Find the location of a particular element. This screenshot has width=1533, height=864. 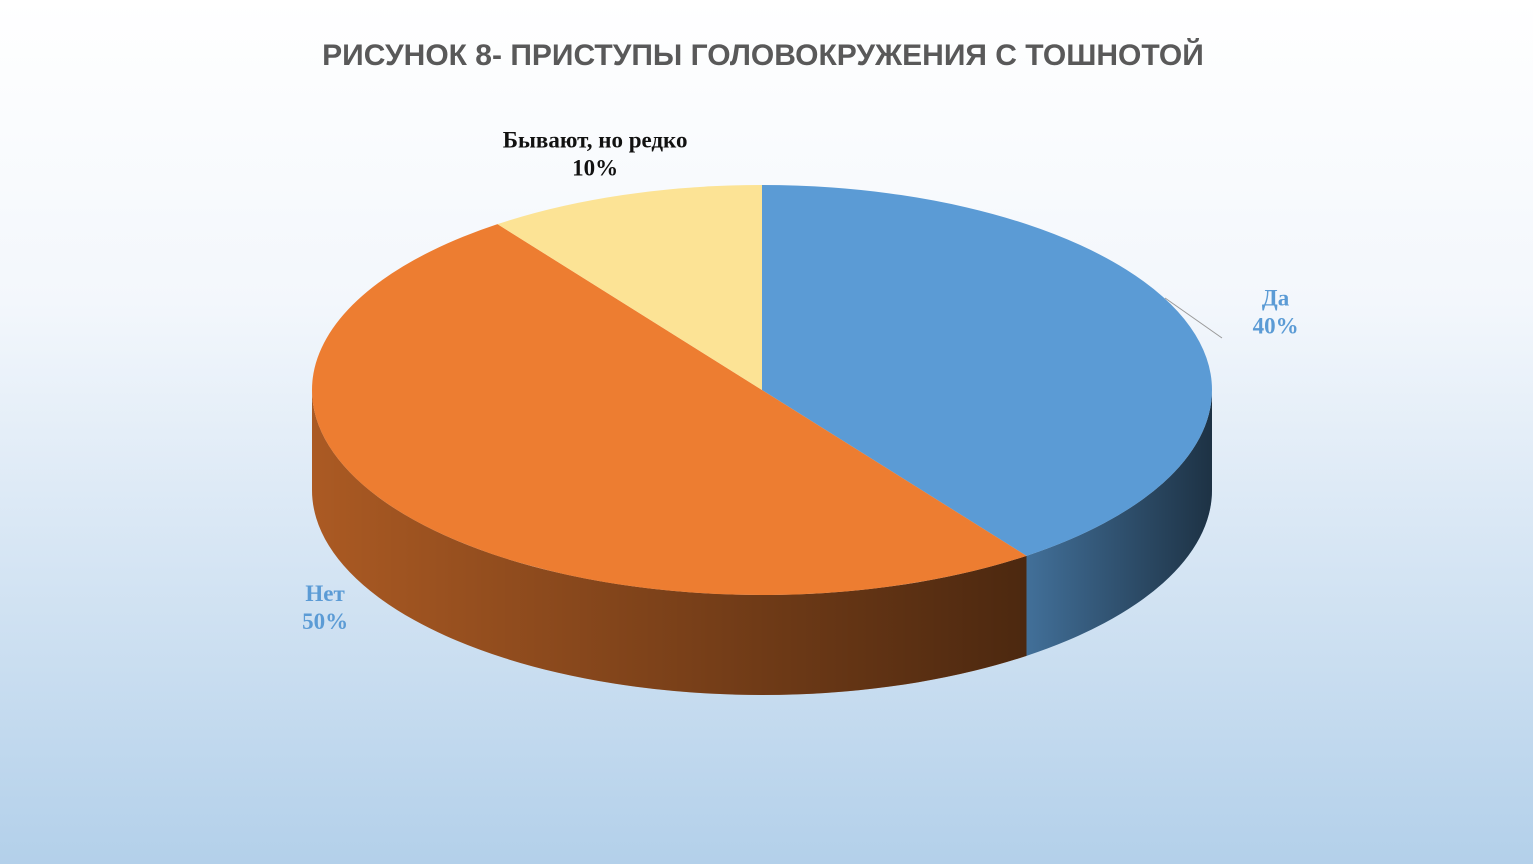

slice-label: Бывают, но редко is located at coordinates (595, 139).